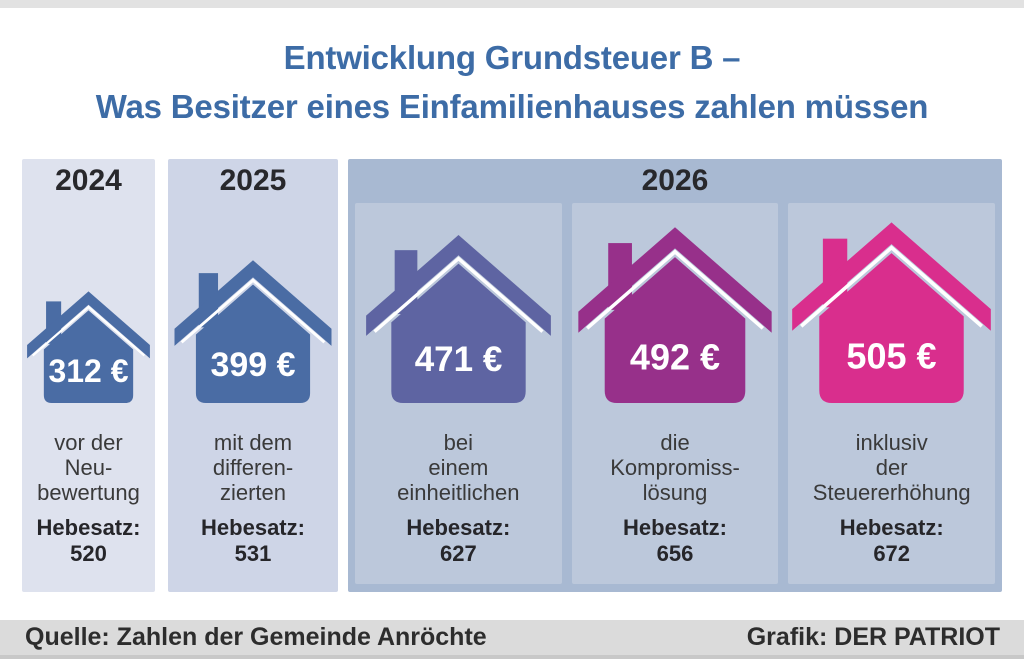  I want to click on description-line: die, so click(675, 442).